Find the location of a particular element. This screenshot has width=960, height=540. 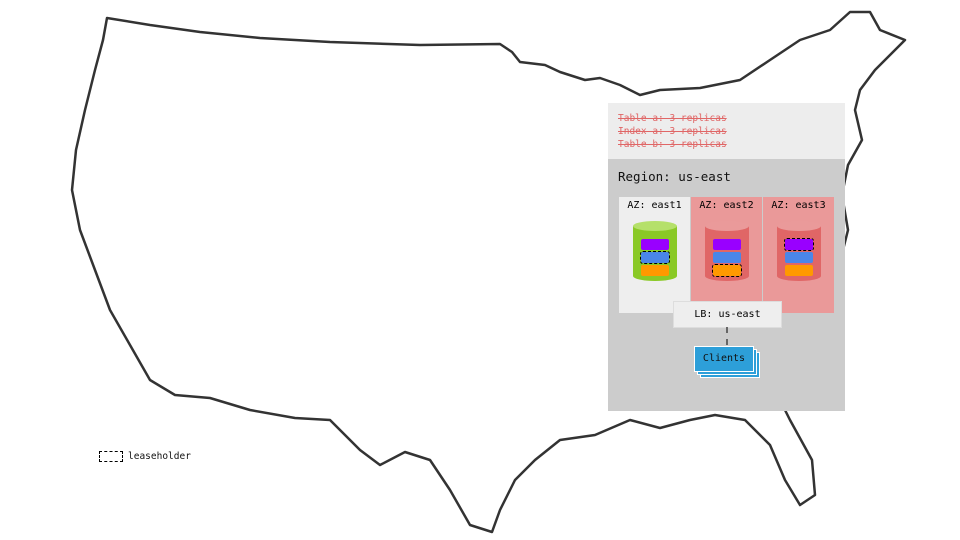

legend: leaseholder is located at coordinates (145, 456).